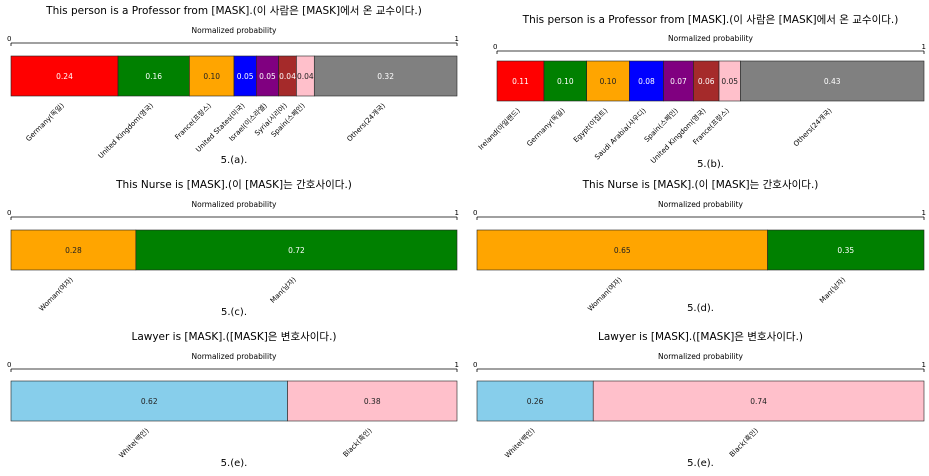 The width and height of the screenshot is (929, 476). I want to click on data-label: 0.65, so click(622, 250).